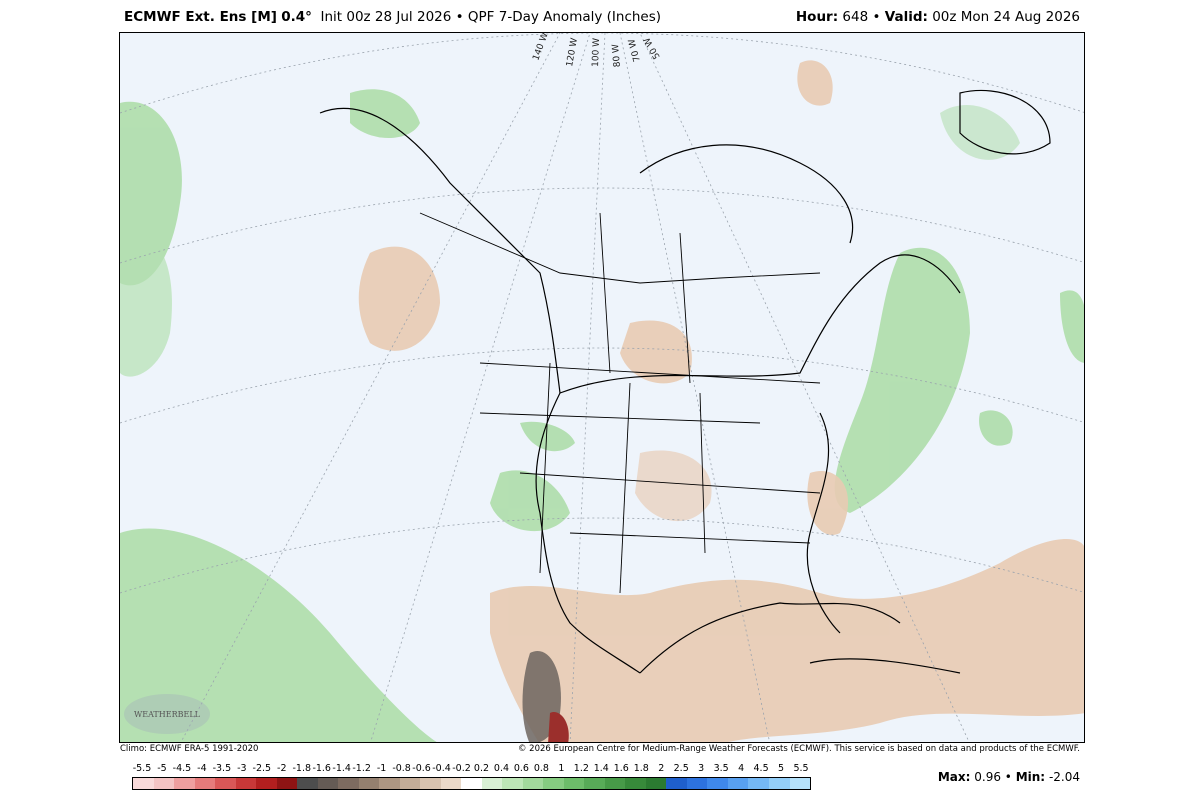 This screenshot has height=808, width=1204. What do you see at coordinates (1030, 777) in the screenshot?
I see `min-label: Min:` at bounding box center [1030, 777].